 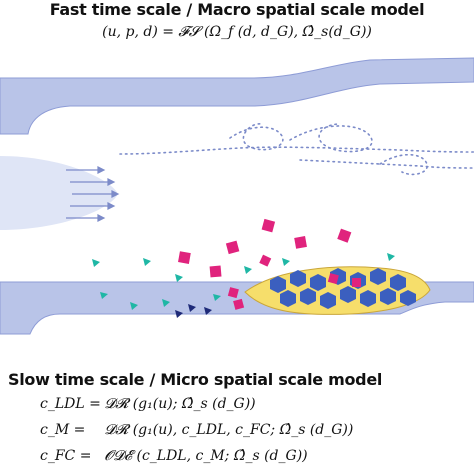 What do you see at coordinates (59, 193) in the screenshot?
I see `velocity-profile` at bounding box center [59, 193].